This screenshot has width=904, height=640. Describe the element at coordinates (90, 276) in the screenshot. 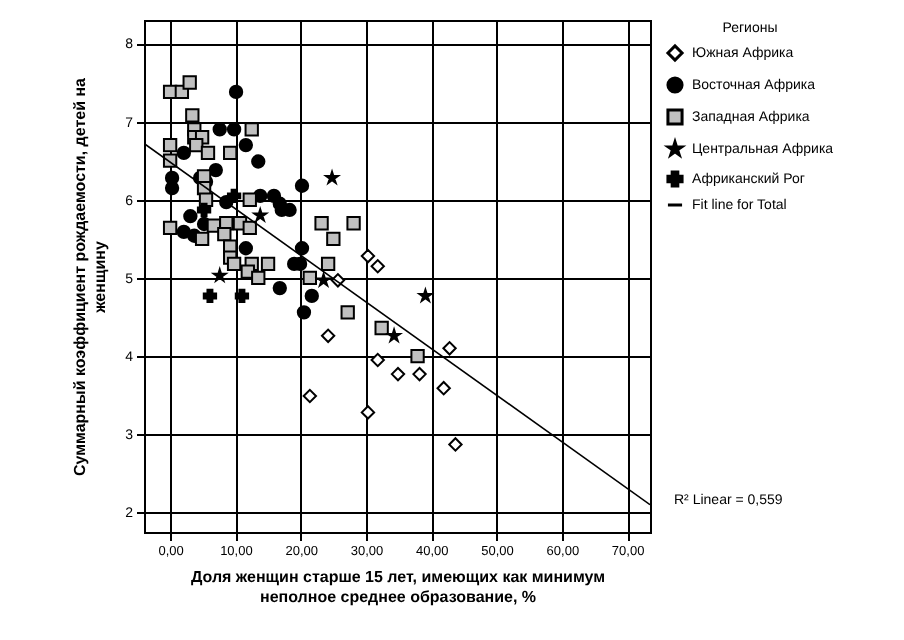

I see `y-axis-title: Суммарный коэффициент рождаемости, детей на женщину` at that location.